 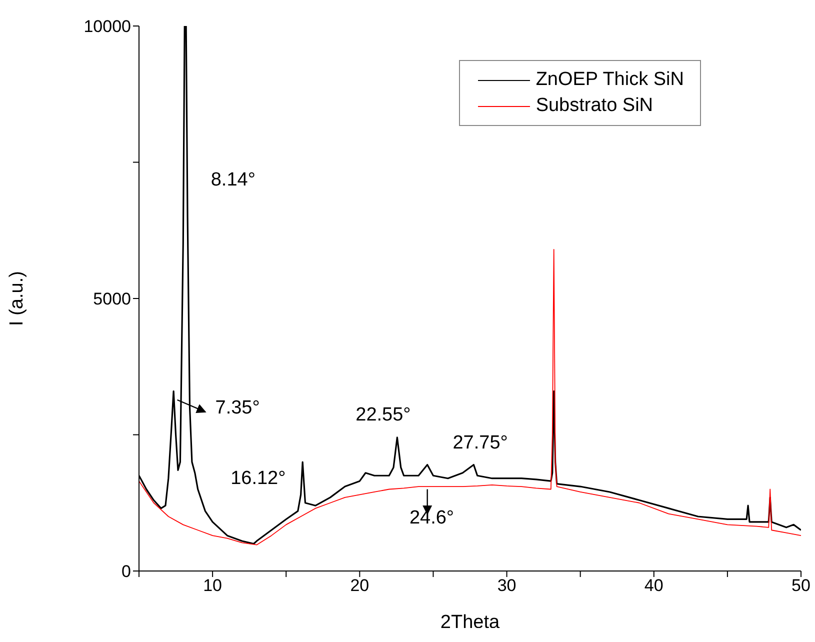 What do you see at coordinates (126, 572) in the screenshot?
I see `y-tick-label: 0` at bounding box center [126, 572].